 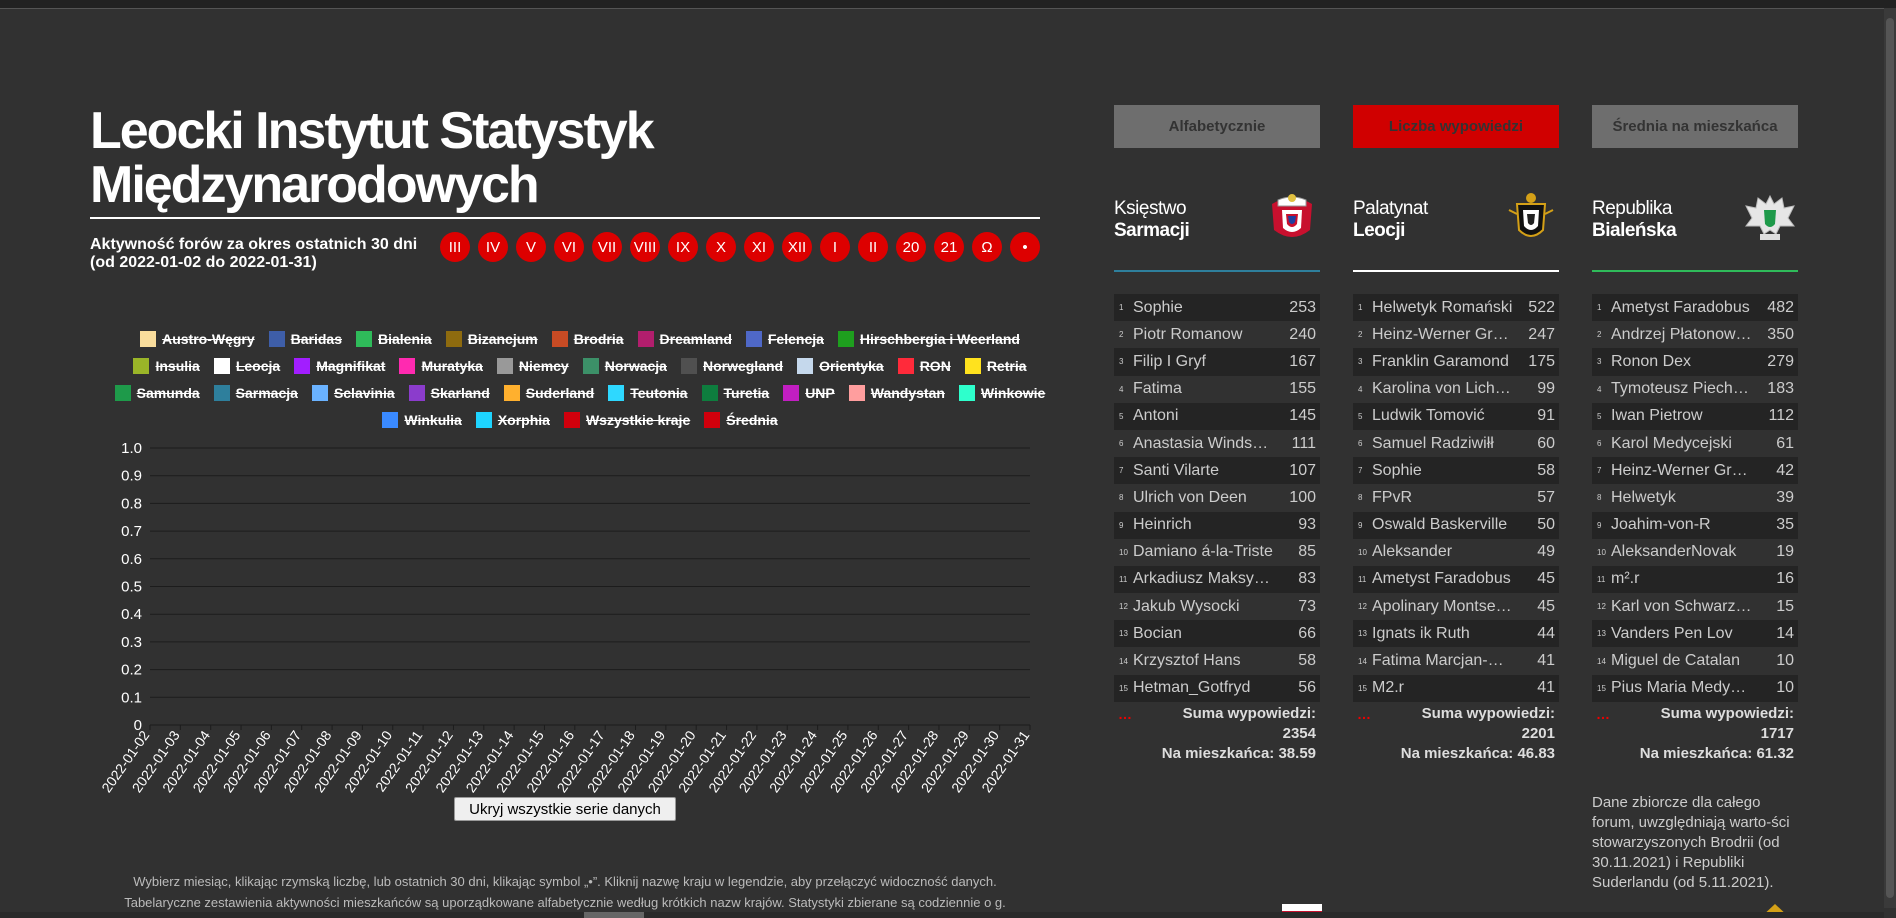 What do you see at coordinates (1695, 579) in the screenshot?
I see `table-row: 11 m².r 16` at bounding box center [1695, 579].